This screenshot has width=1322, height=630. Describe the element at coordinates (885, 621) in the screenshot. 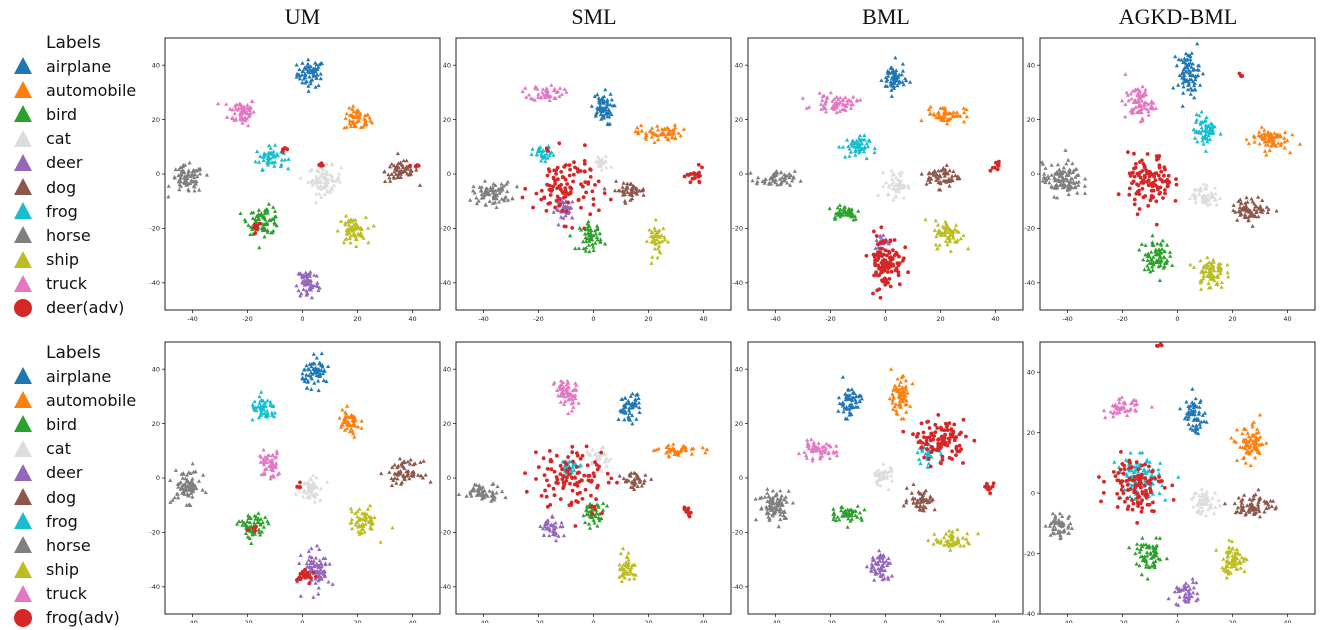

I see `x-tick-label: 0` at that location.